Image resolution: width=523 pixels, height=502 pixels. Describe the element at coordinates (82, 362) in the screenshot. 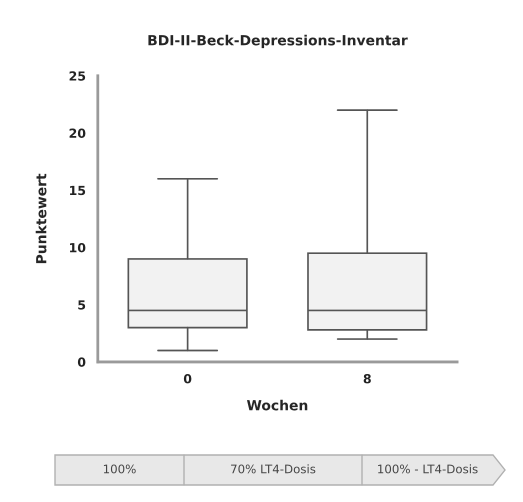

I see `y-tick-label: 0` at that location.